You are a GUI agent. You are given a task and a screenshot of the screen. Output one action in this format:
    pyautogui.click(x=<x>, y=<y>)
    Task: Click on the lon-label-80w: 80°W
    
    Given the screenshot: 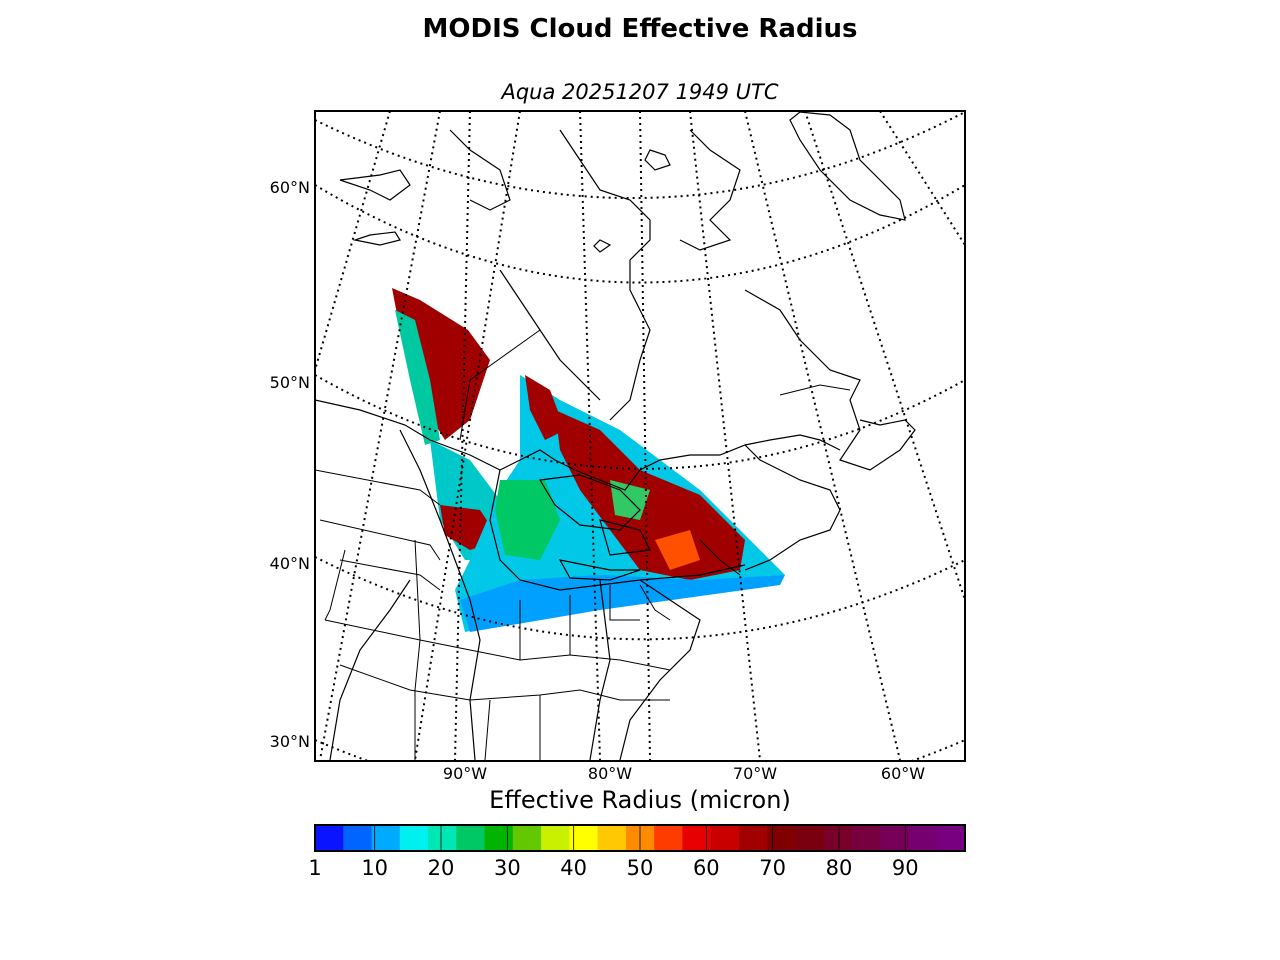 What is the action you would take?
    pyautogui.click(x=610, y=773)
    